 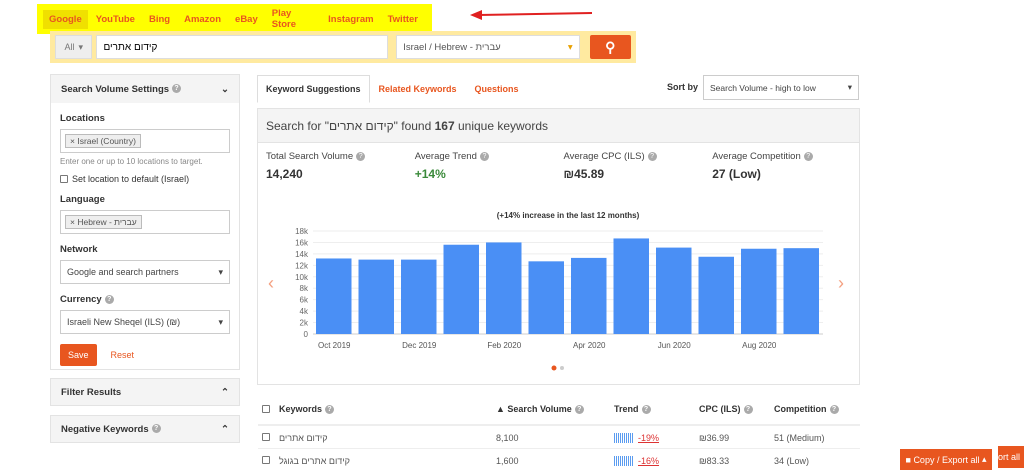 What do you see at coordinates (376, 296) in the screenshot?
I see `bar-nov-2019` at bounding box center [376, 296].